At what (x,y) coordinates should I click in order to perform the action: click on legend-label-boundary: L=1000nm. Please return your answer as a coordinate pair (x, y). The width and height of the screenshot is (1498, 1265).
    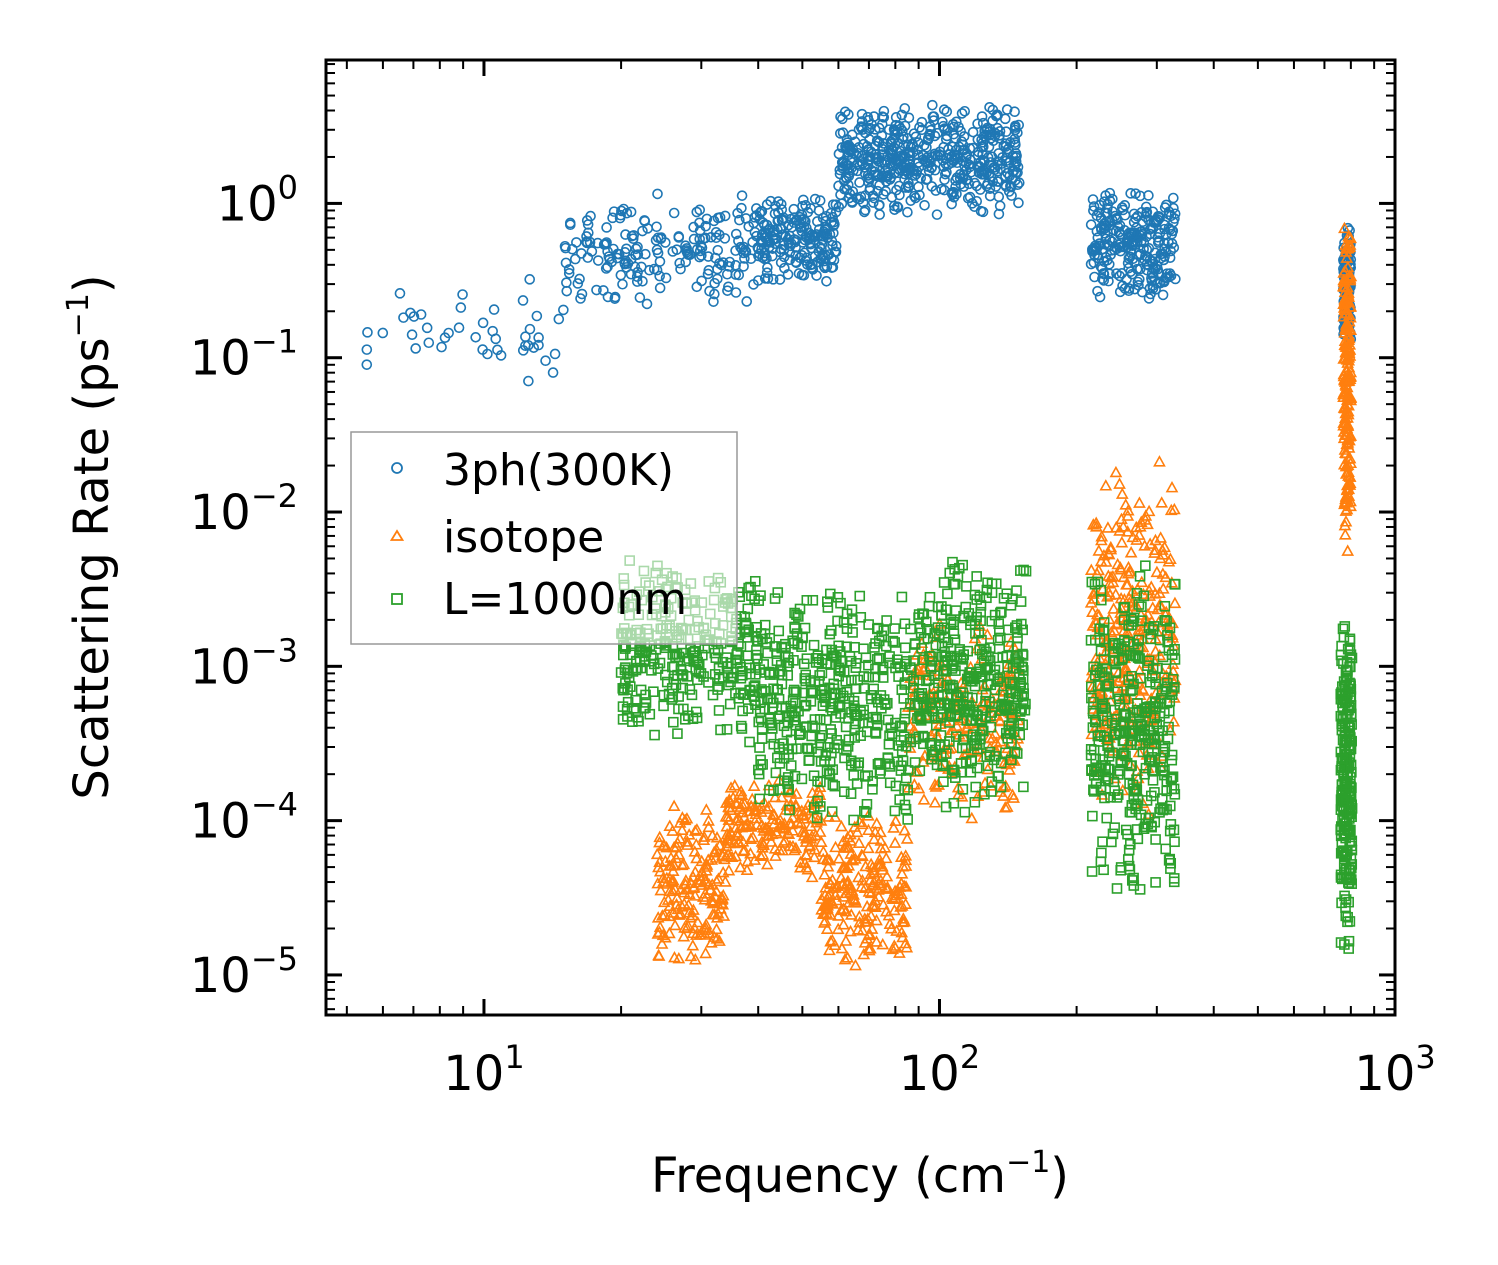
    Looking at the image, I should click on (565, 599).